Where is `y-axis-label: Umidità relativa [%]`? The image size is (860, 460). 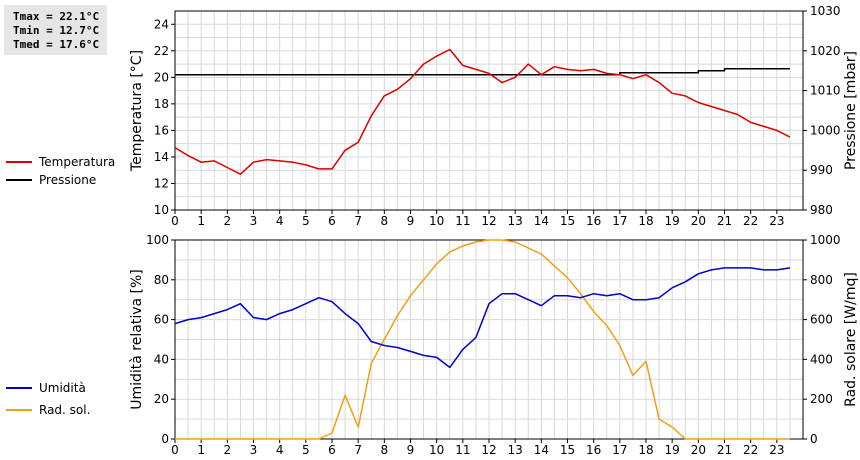
y-axis-label: Umidità relativa [%] is located at coordinates (137, 339).